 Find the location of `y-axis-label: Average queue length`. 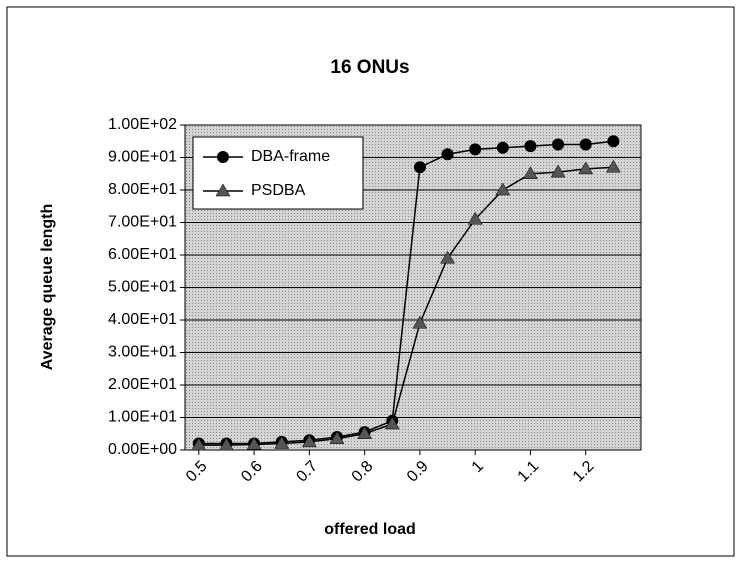

y-axis-label: Average queue length is located at coordinates (47, 287).